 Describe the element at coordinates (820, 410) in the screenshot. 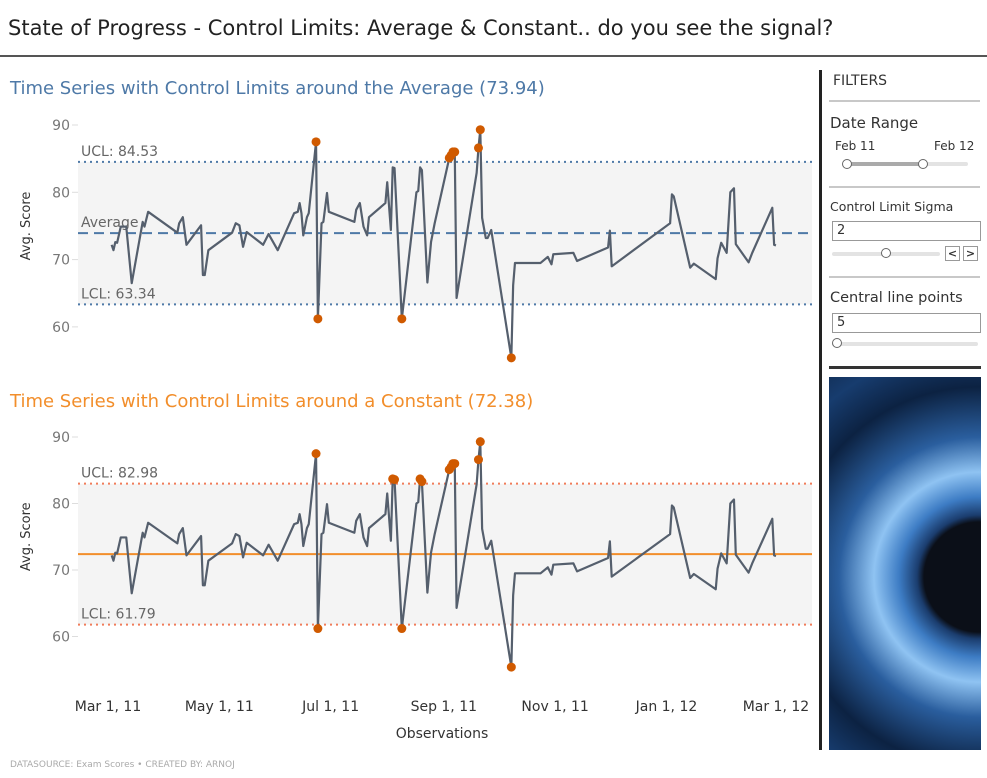

I see `filters-divider` at that location.